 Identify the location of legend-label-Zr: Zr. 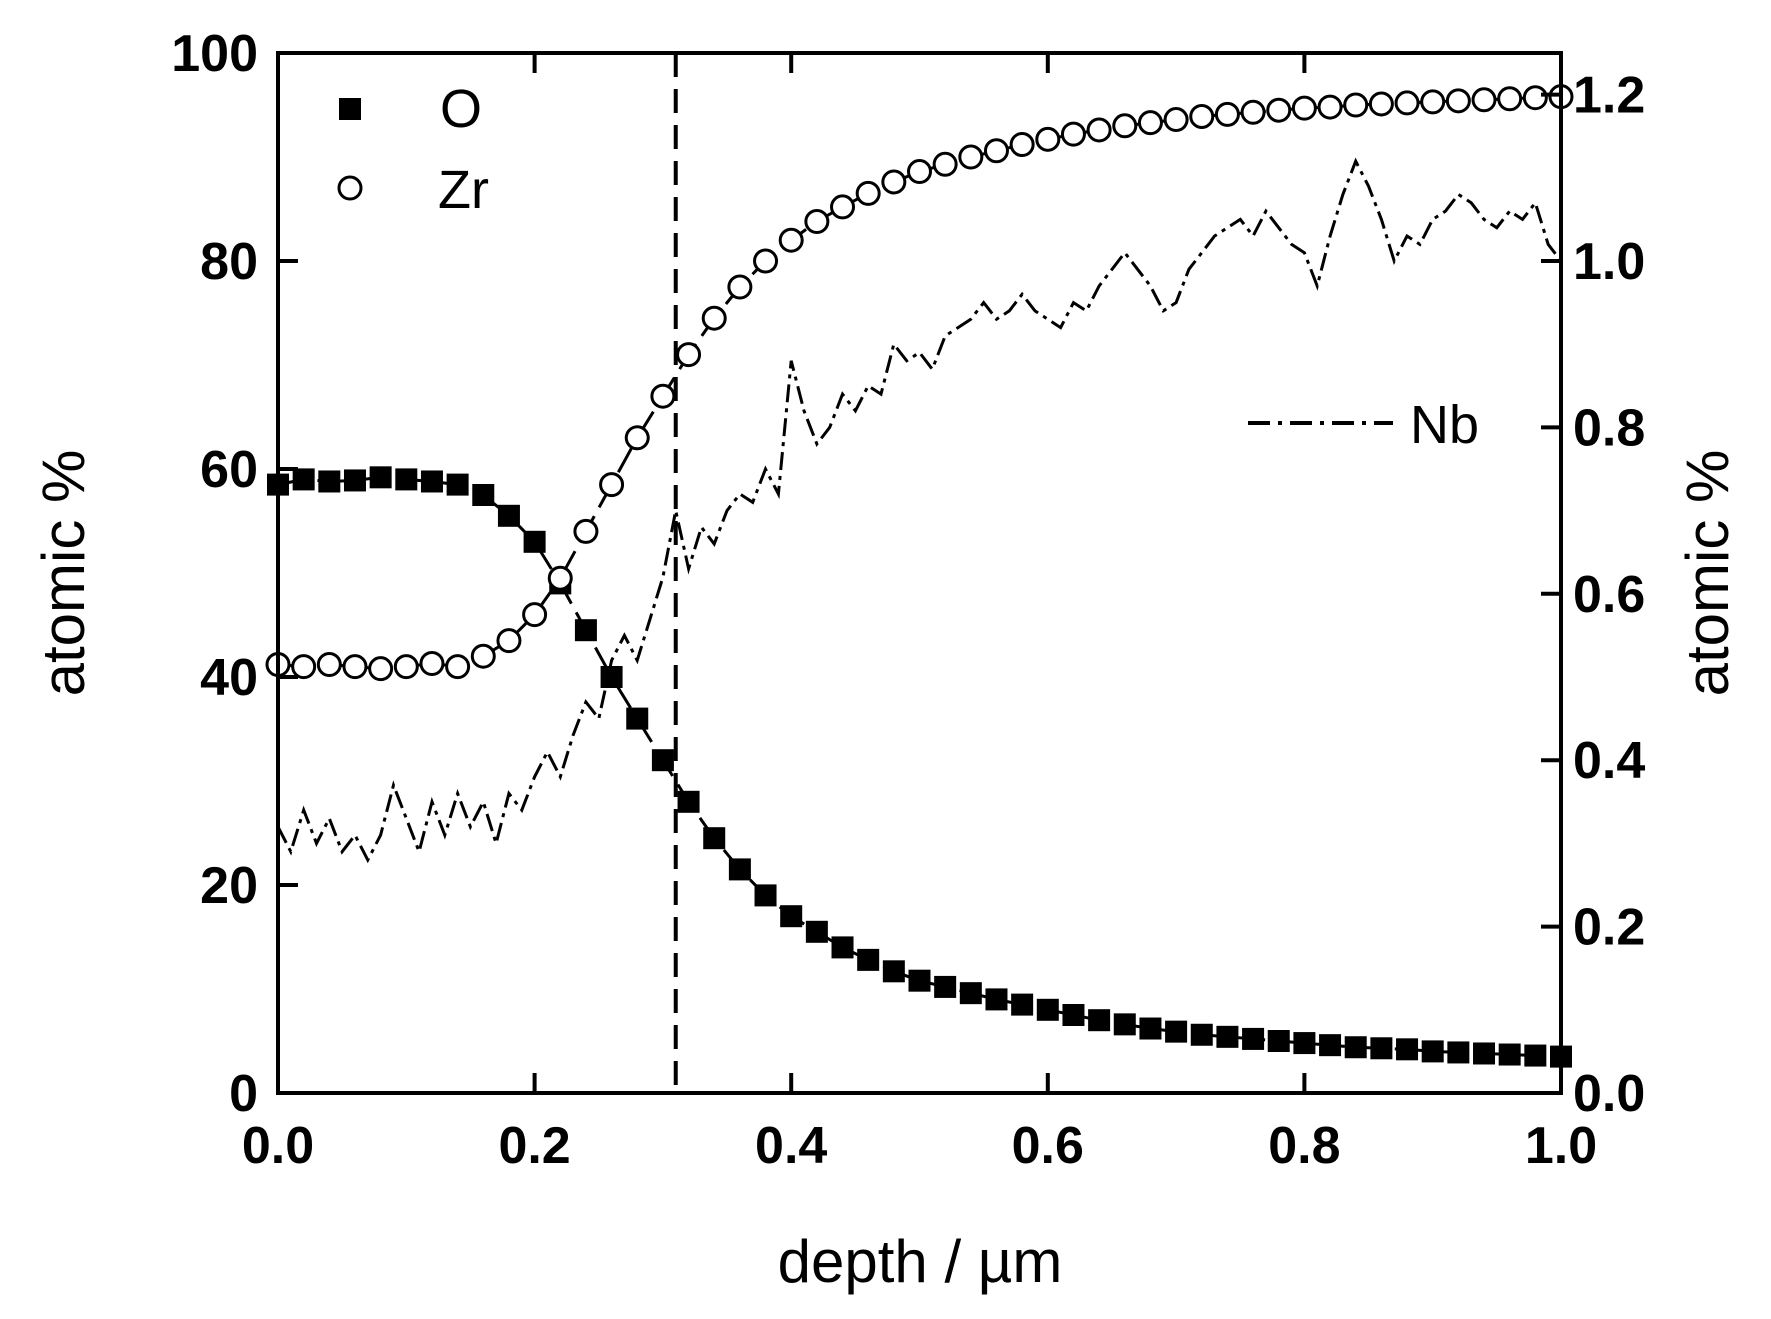
(463, 190).